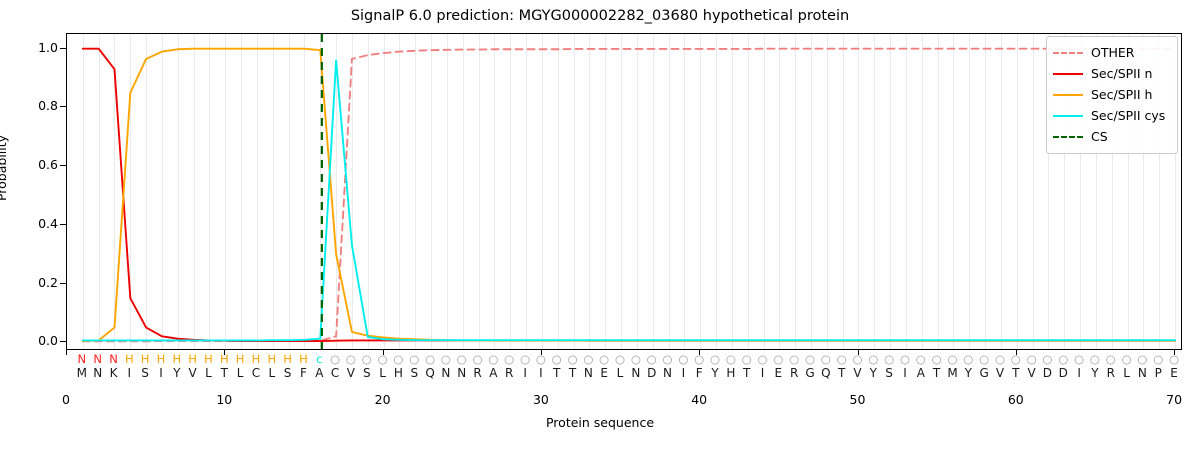 This screenshot has height=450, width=1200. What do you see at coordinates (48, 47) in the screenshot?
I see `y-tick-label: 1.0` at bounding box center [48, 47].